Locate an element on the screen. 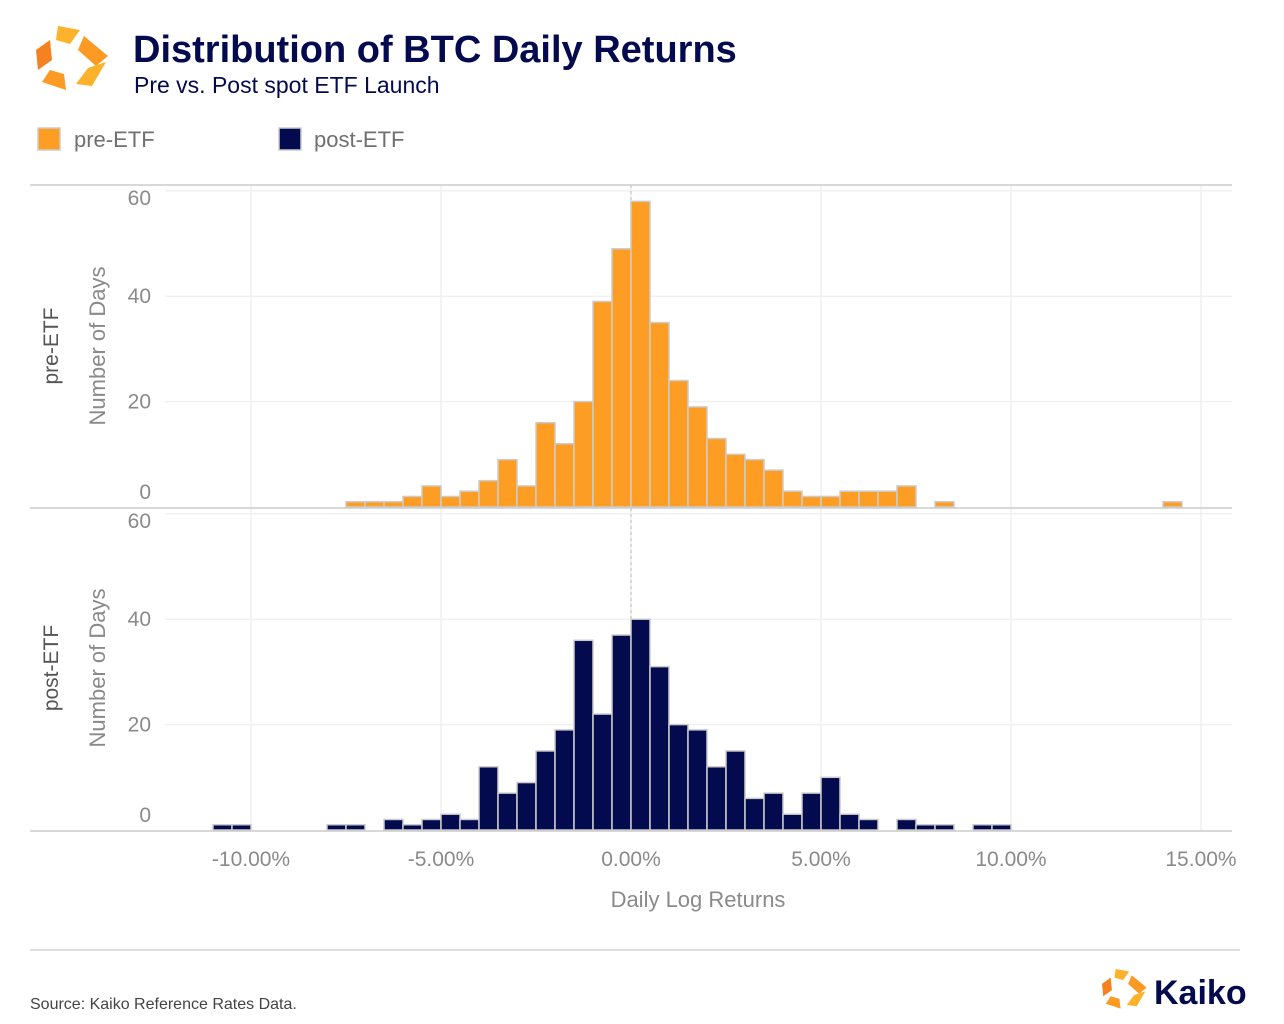 The image size is (1284, 1024). chart-title: Distribution of BTC Daily Returns is located at coordinates (435, 50).